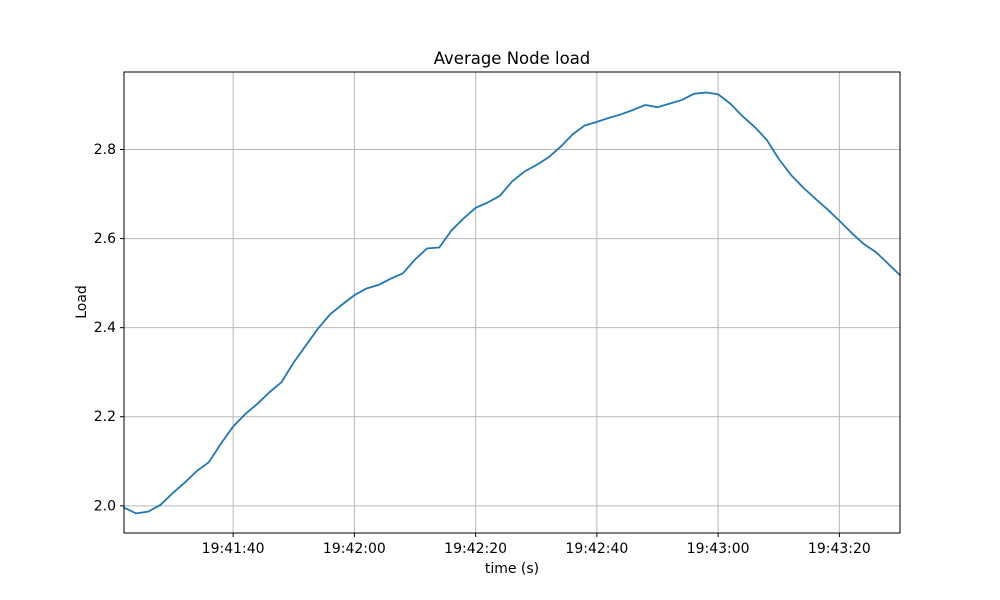 The width and height of the screenshot is (1000, 600). I want to click on x-tick-label: 19:41:40, so click(233, 549).